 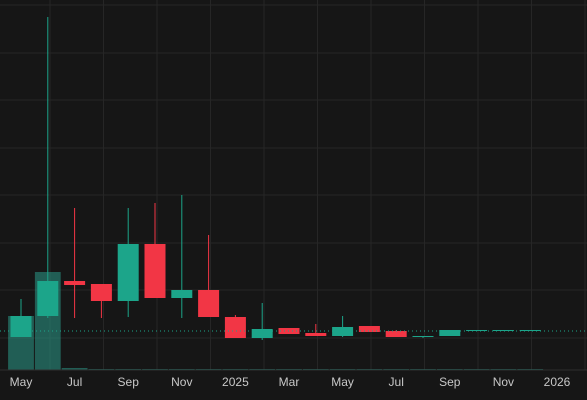 What do you see at coordinates (289, 382) in the screenshot?
I see `x-tick-label: Mar` at bounding box center [289, 382].